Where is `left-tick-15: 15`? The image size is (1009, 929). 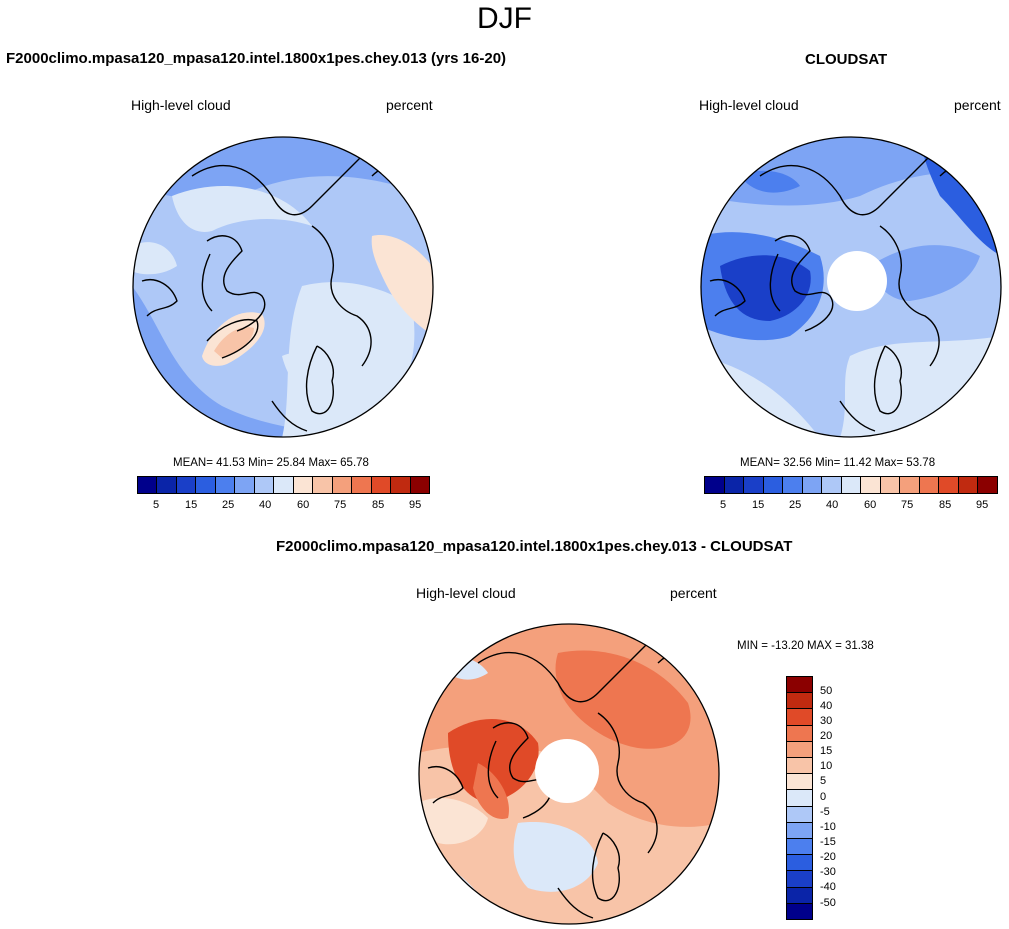
left-tick-15: 15 is located at coordinates (191, 505).